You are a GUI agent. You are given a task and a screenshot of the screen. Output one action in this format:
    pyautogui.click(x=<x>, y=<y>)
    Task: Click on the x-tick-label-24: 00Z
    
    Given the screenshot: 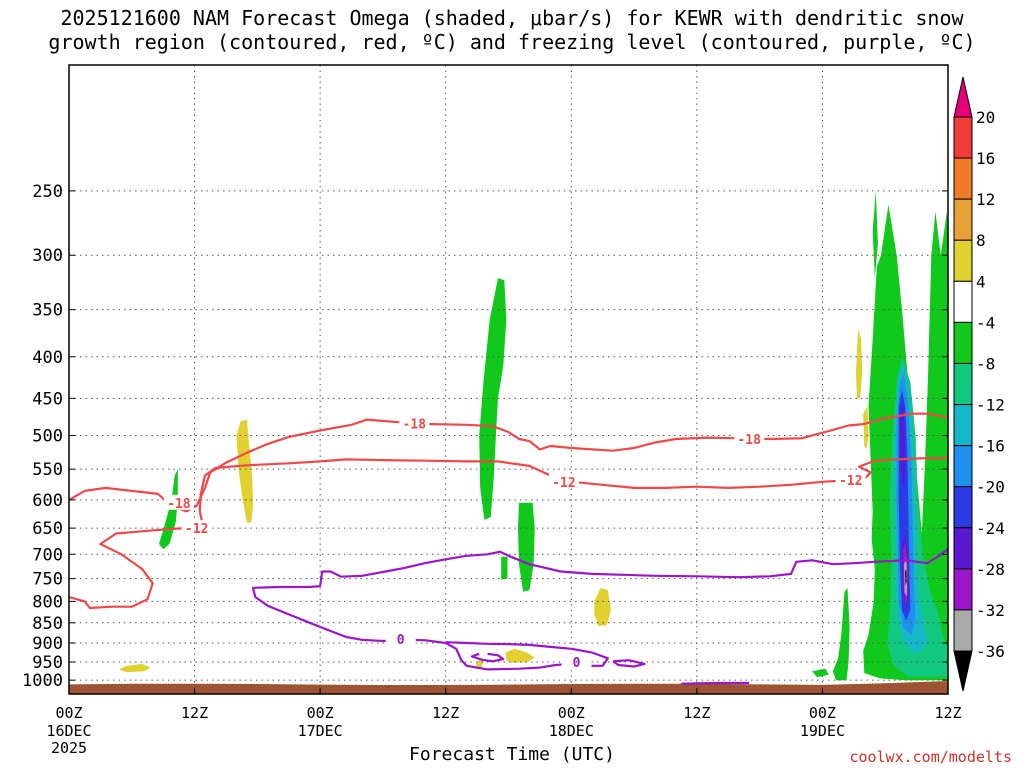 What is the action you would take?
    pyautogui.click(x=320, y=713)
    